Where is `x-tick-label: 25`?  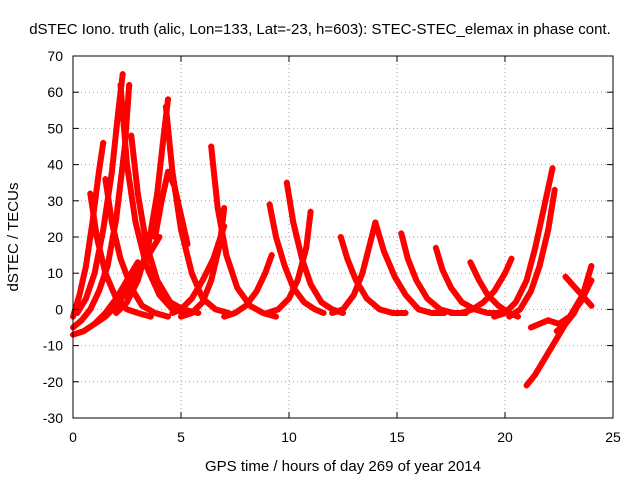
x-tick-label: 25 is located at coordinates (613, 437).